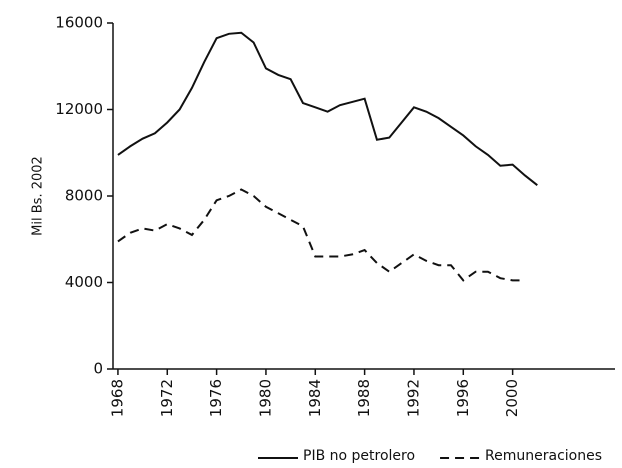 This screenshot has width=622, height=468. I want to click on series-line, so click(321, 235).